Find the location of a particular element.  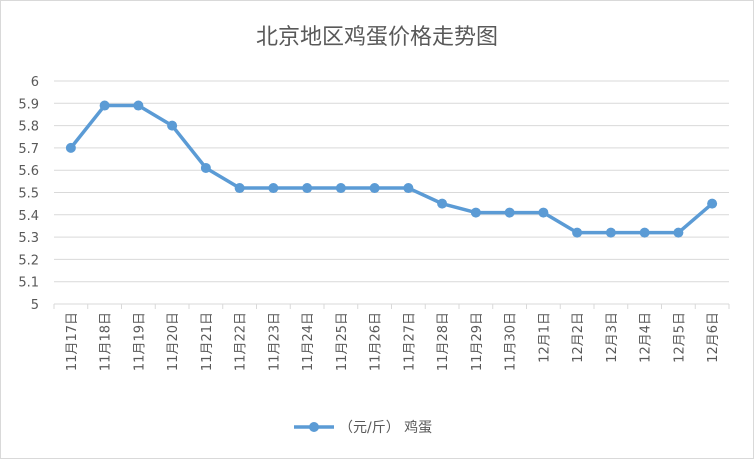

y-tick-label: 5.9 is located at coordinates (28, 104).